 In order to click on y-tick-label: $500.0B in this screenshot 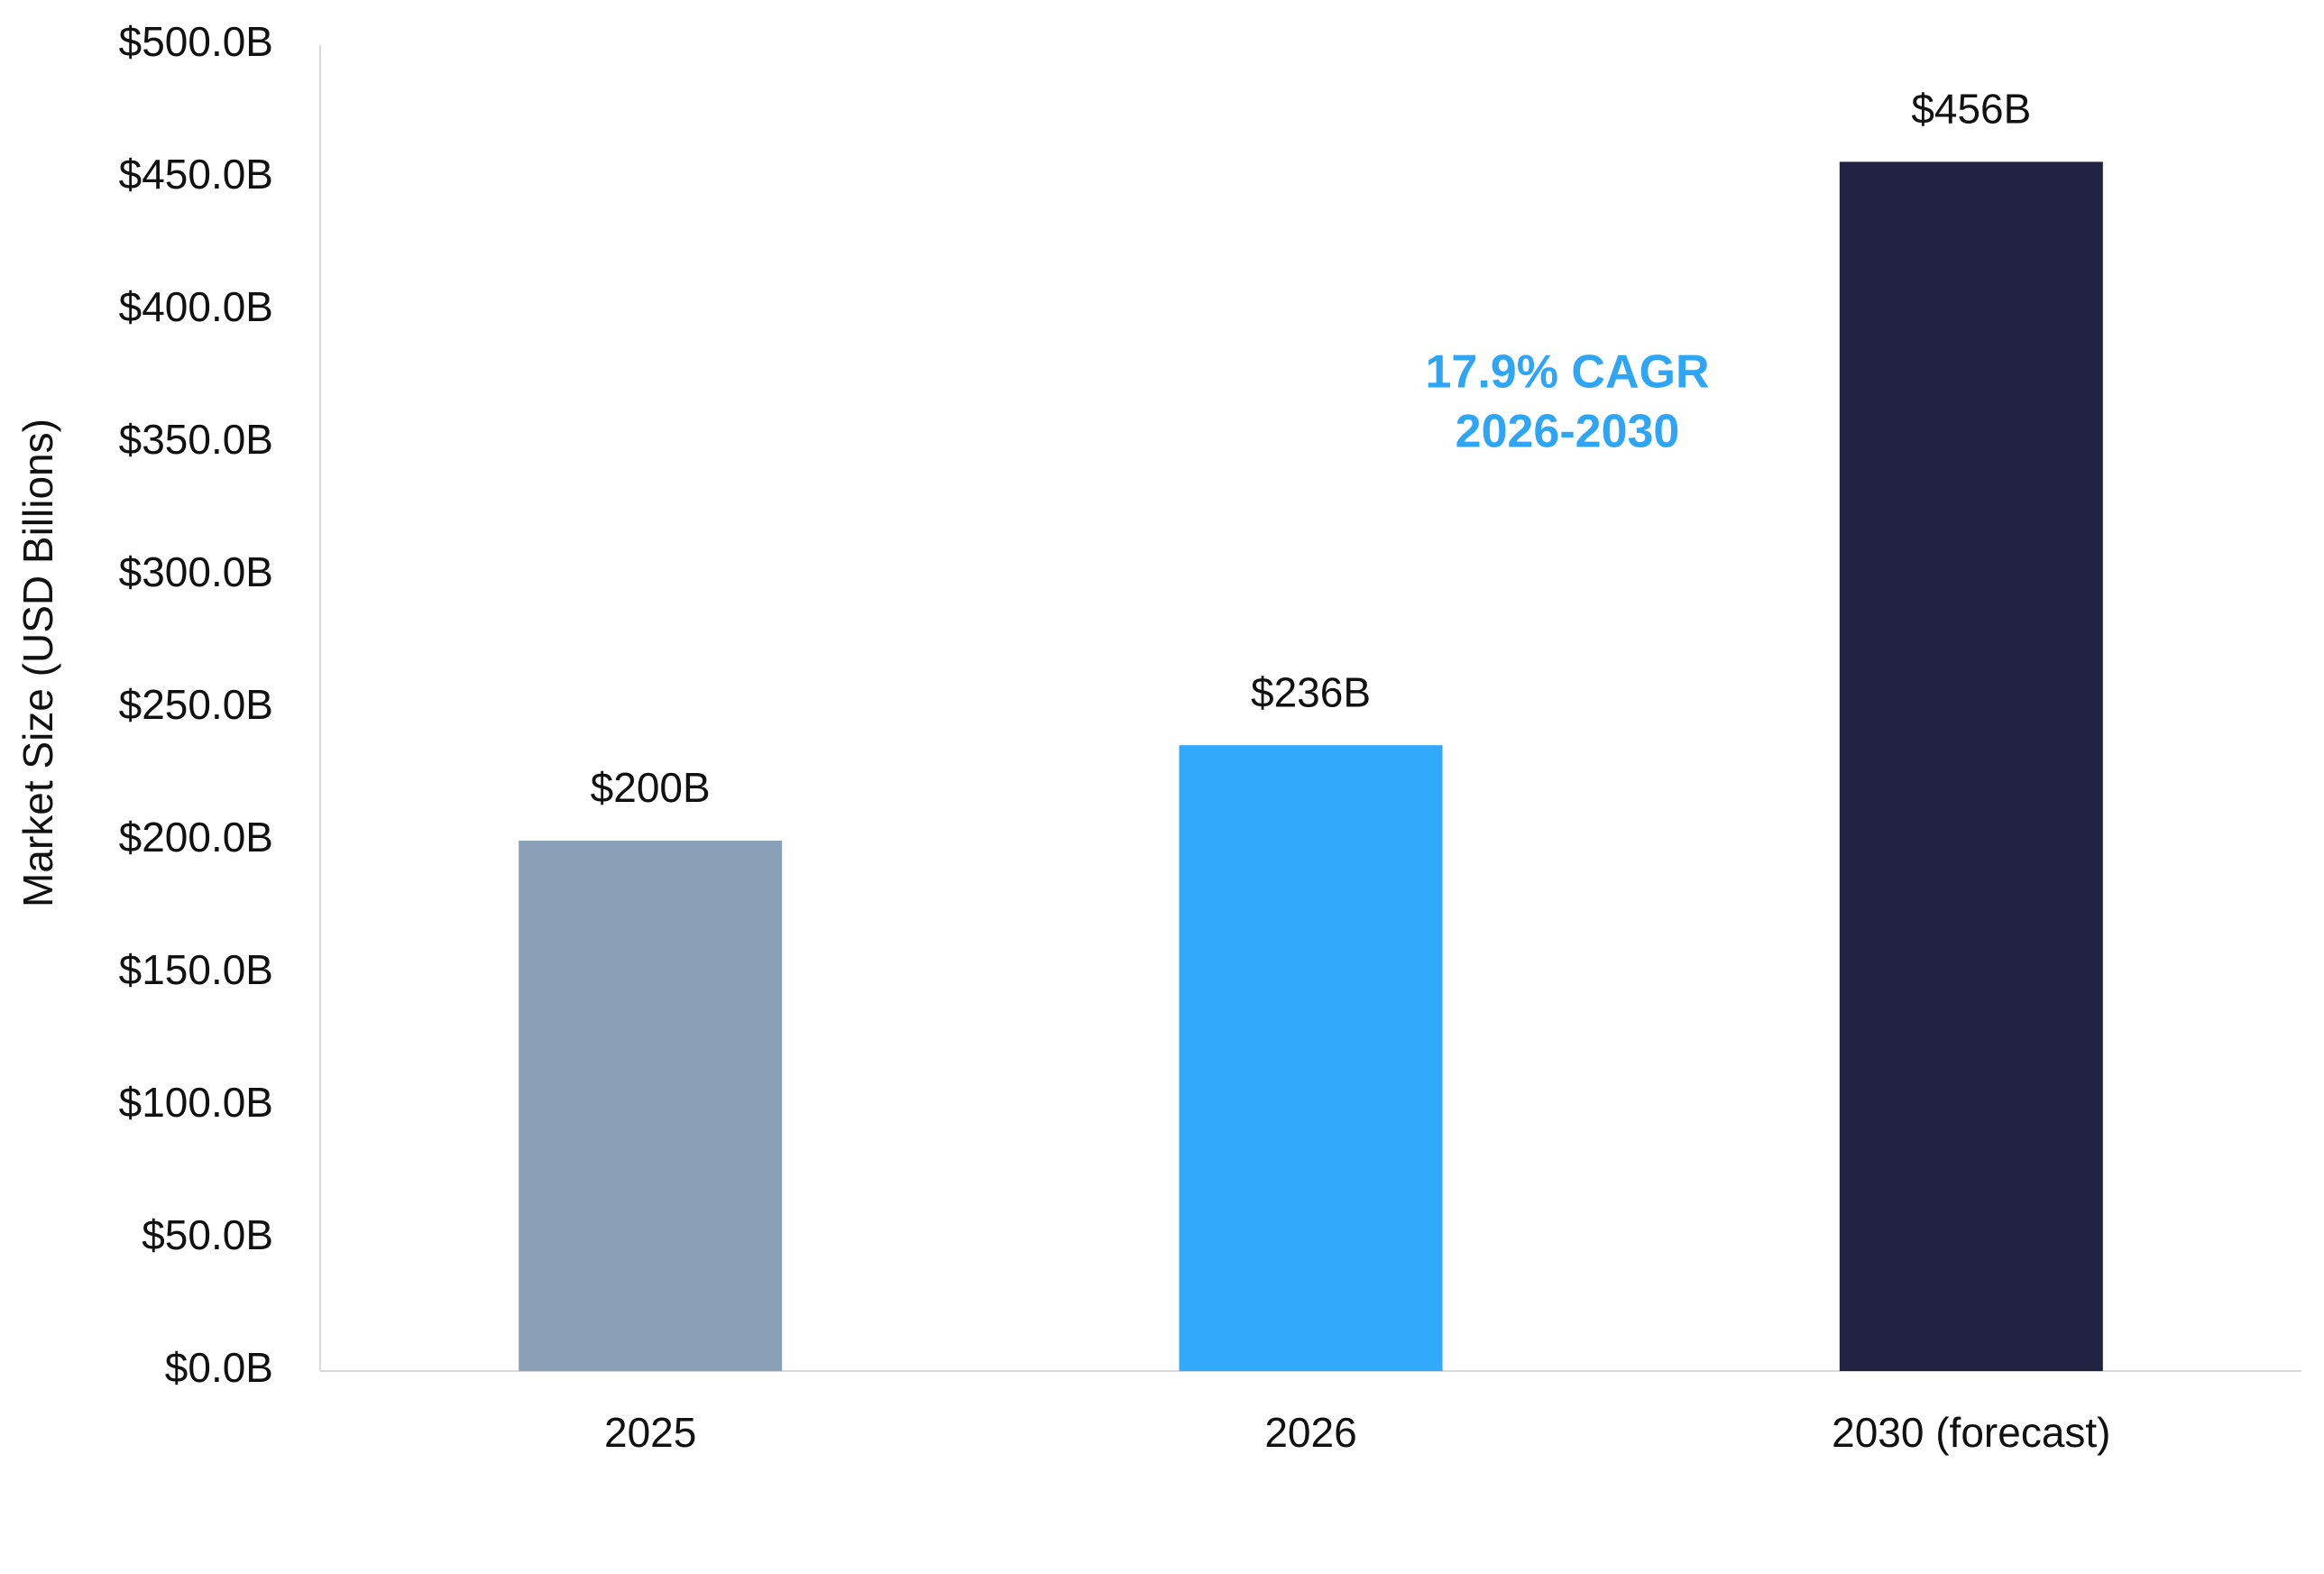, I will do `click(196, 42)`.